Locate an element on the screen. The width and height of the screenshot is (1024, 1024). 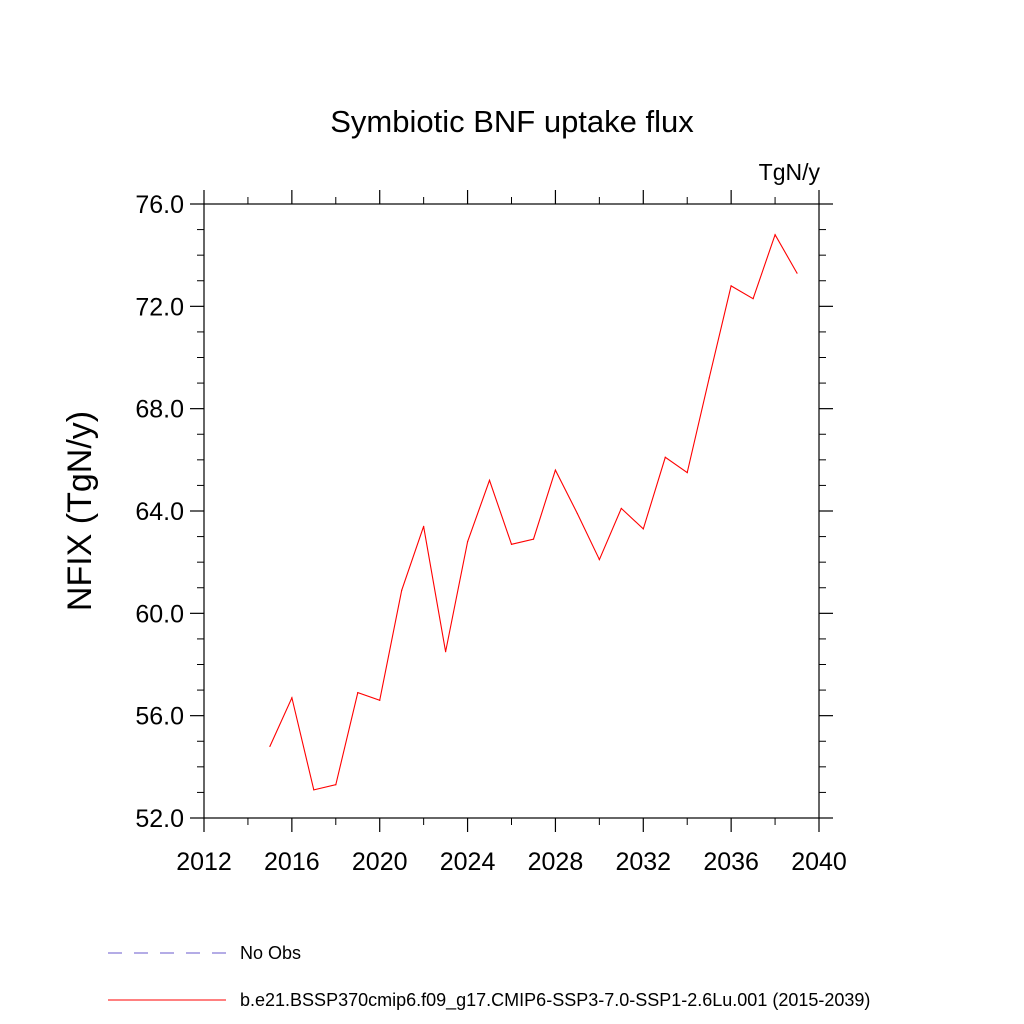
units-label: TgN/y is located at coordinates (790, 172).